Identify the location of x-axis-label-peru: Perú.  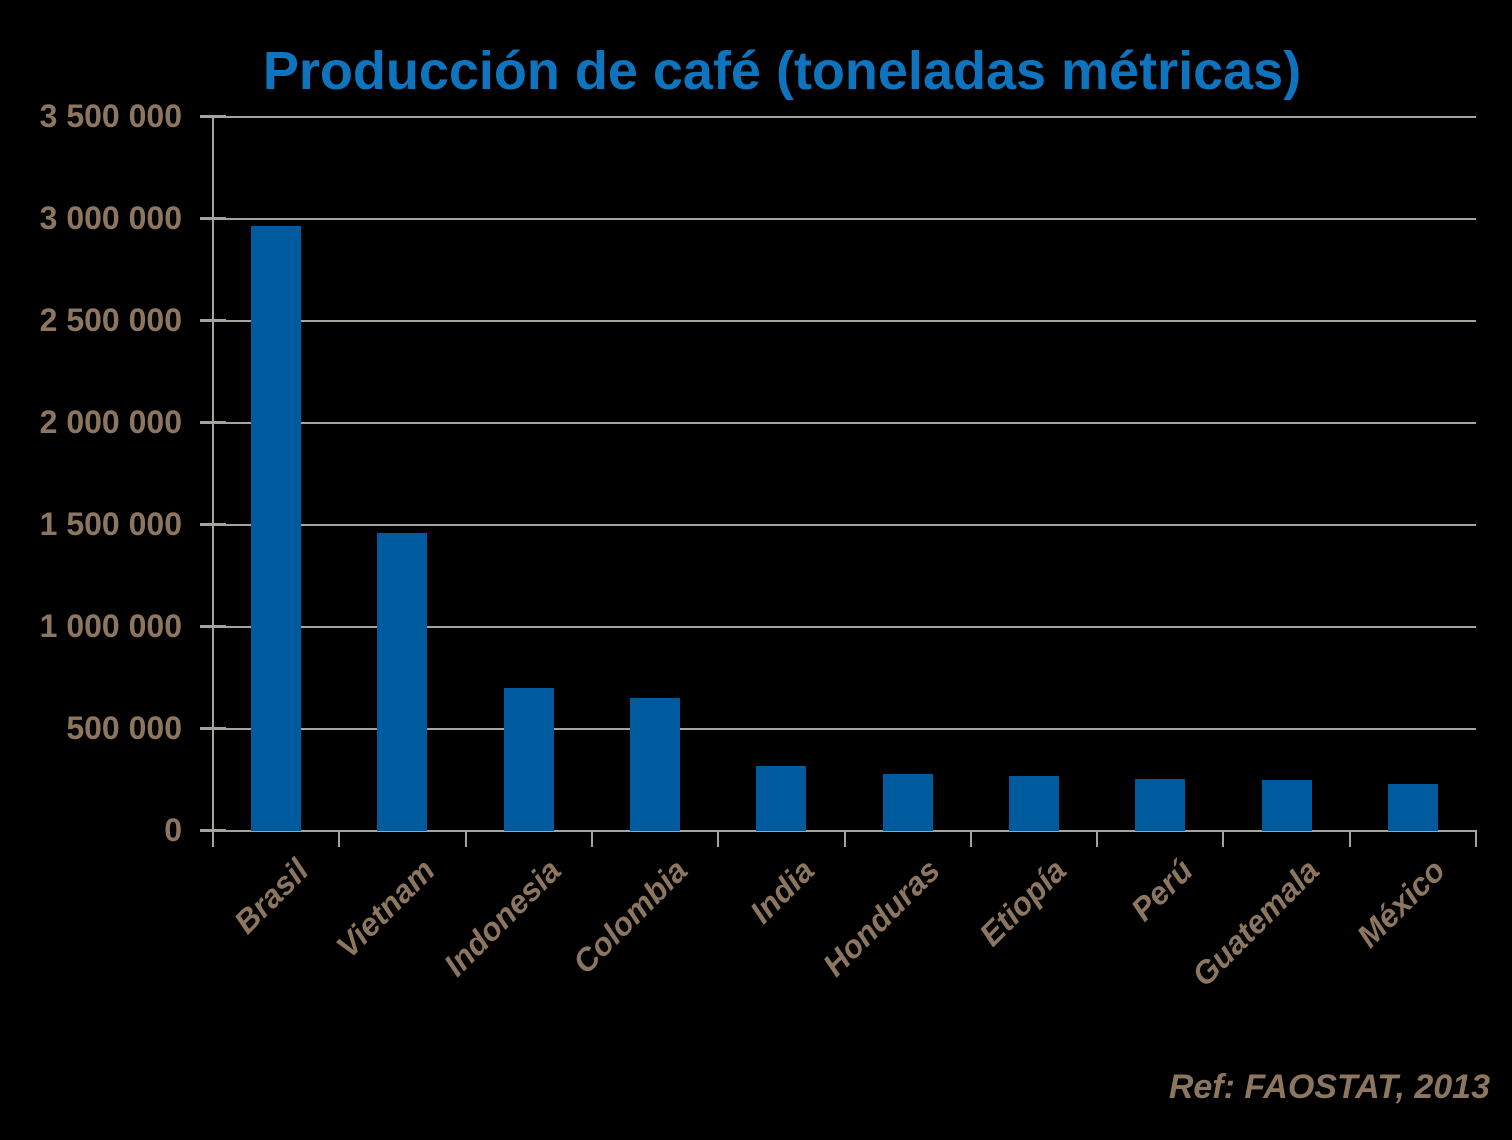
(1161, 890).